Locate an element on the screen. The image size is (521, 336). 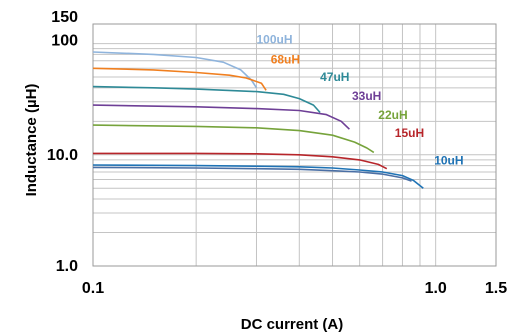
series-line-68uH is located at coordinates (179, 79).